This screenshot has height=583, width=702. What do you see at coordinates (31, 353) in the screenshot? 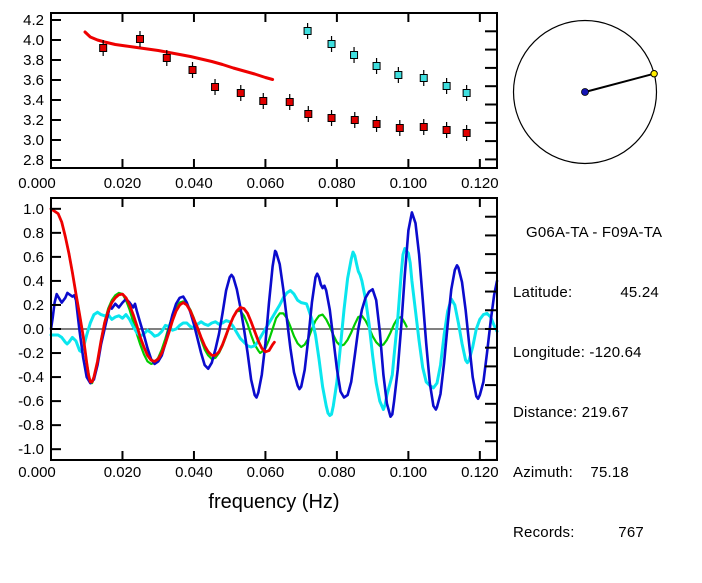
I see `y-tick-label: -0.2` at bounding box center [31, 353].